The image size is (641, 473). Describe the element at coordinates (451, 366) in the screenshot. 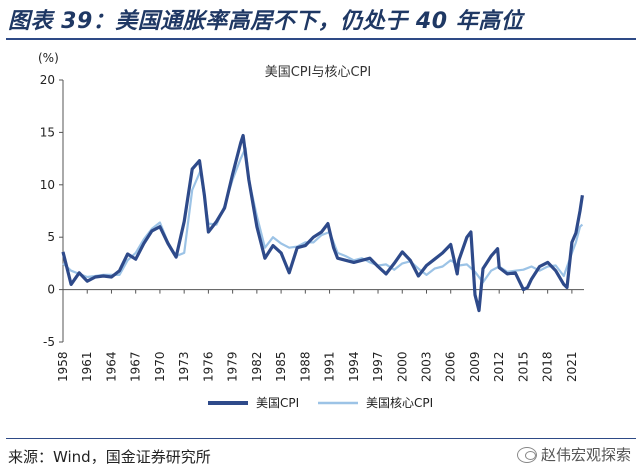

I see `x-tick-label: 2006` at that location.